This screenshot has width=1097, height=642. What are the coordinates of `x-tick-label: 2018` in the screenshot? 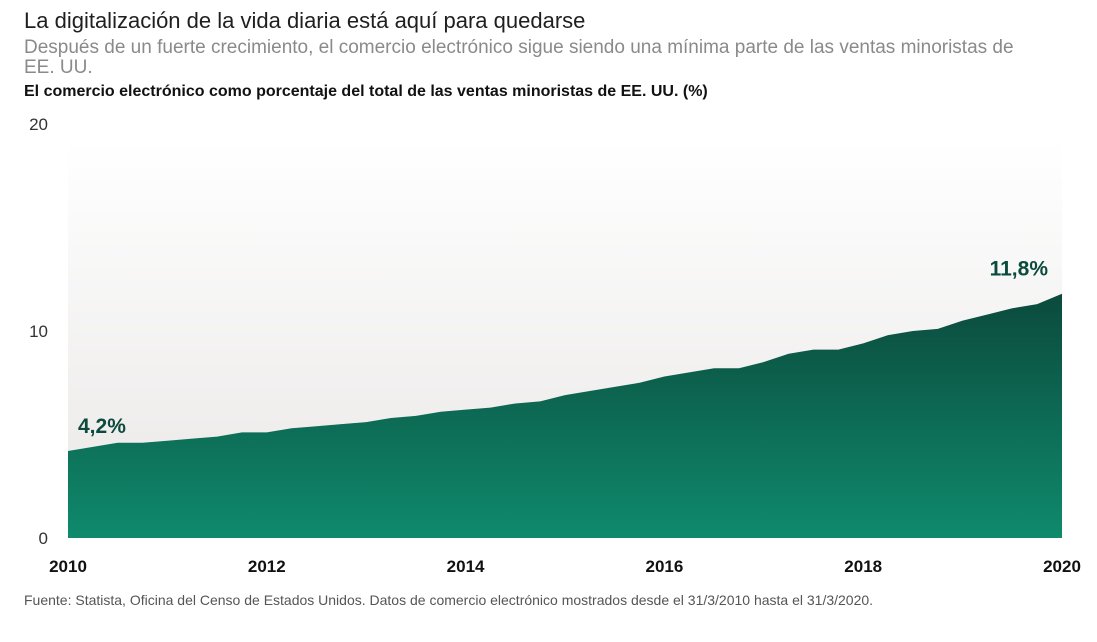 It's located at (863, 566).